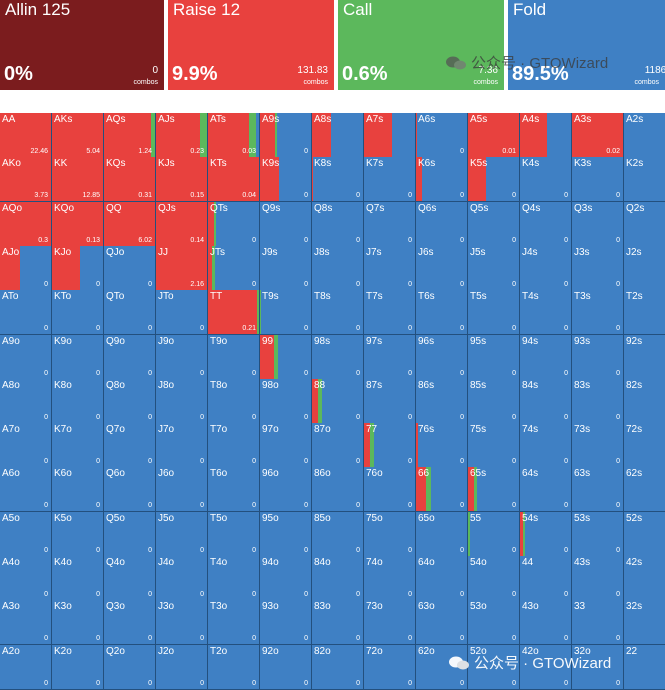 This screenshot has width=665, height=690. Describe the element at coordinates (644, 446) in the screenshot. I see `hand-cell: 72s0` at that location.